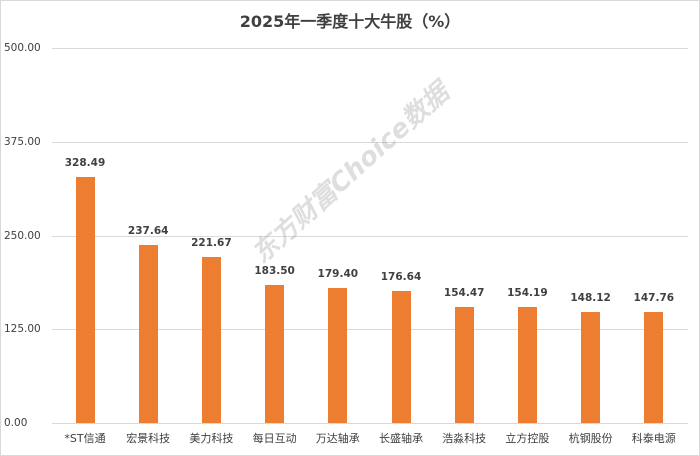  What do you see at coordinates (148, 230) in the screenshot?
I see `bar-value-label: 237.64` at bounding box center [148, 230].